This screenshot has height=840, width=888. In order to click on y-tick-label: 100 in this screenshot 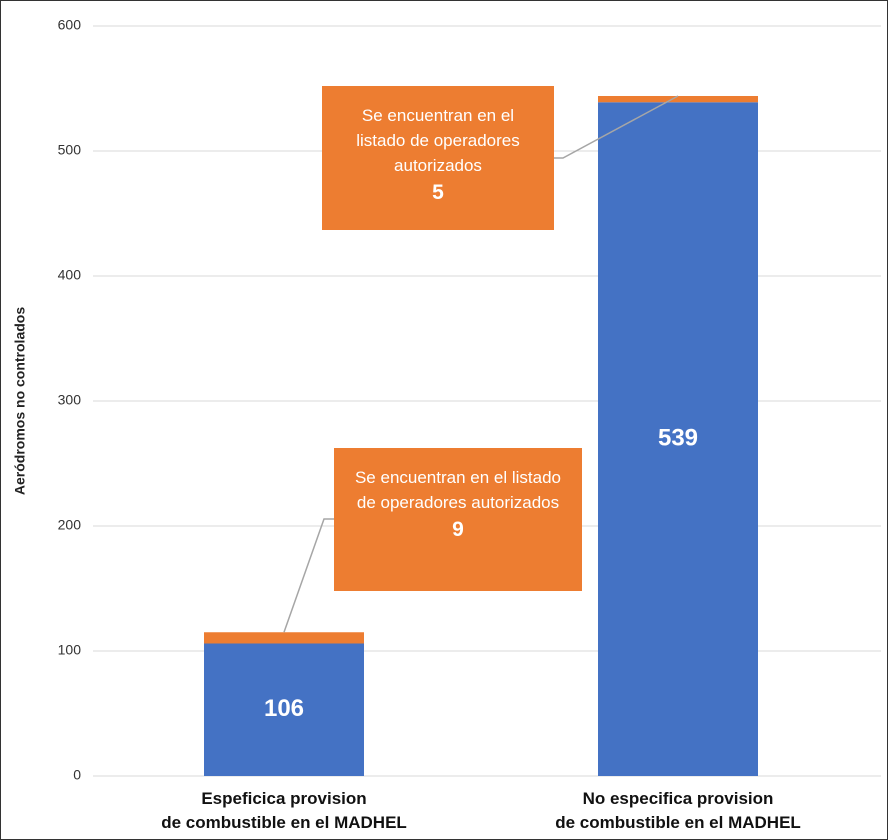, I will do `click(70, 650)`.